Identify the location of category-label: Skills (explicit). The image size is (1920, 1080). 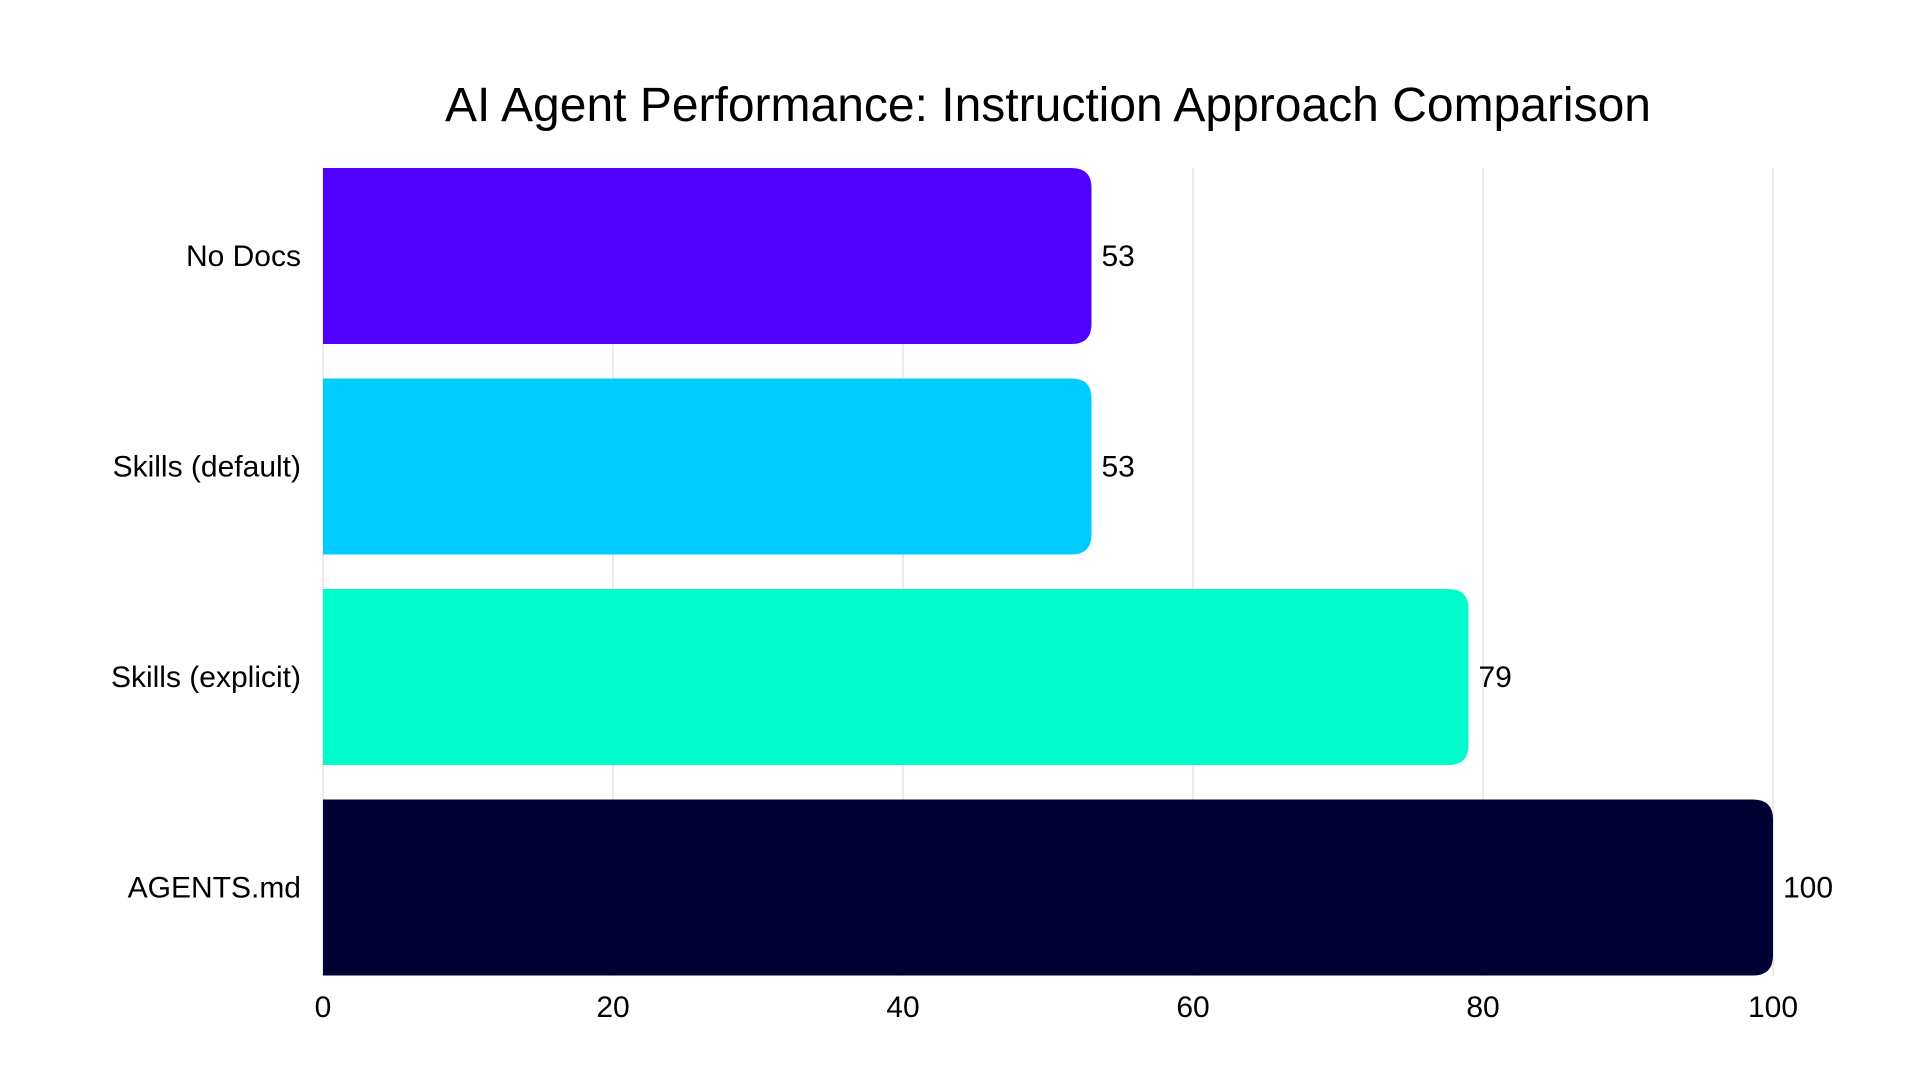
(206, 677).